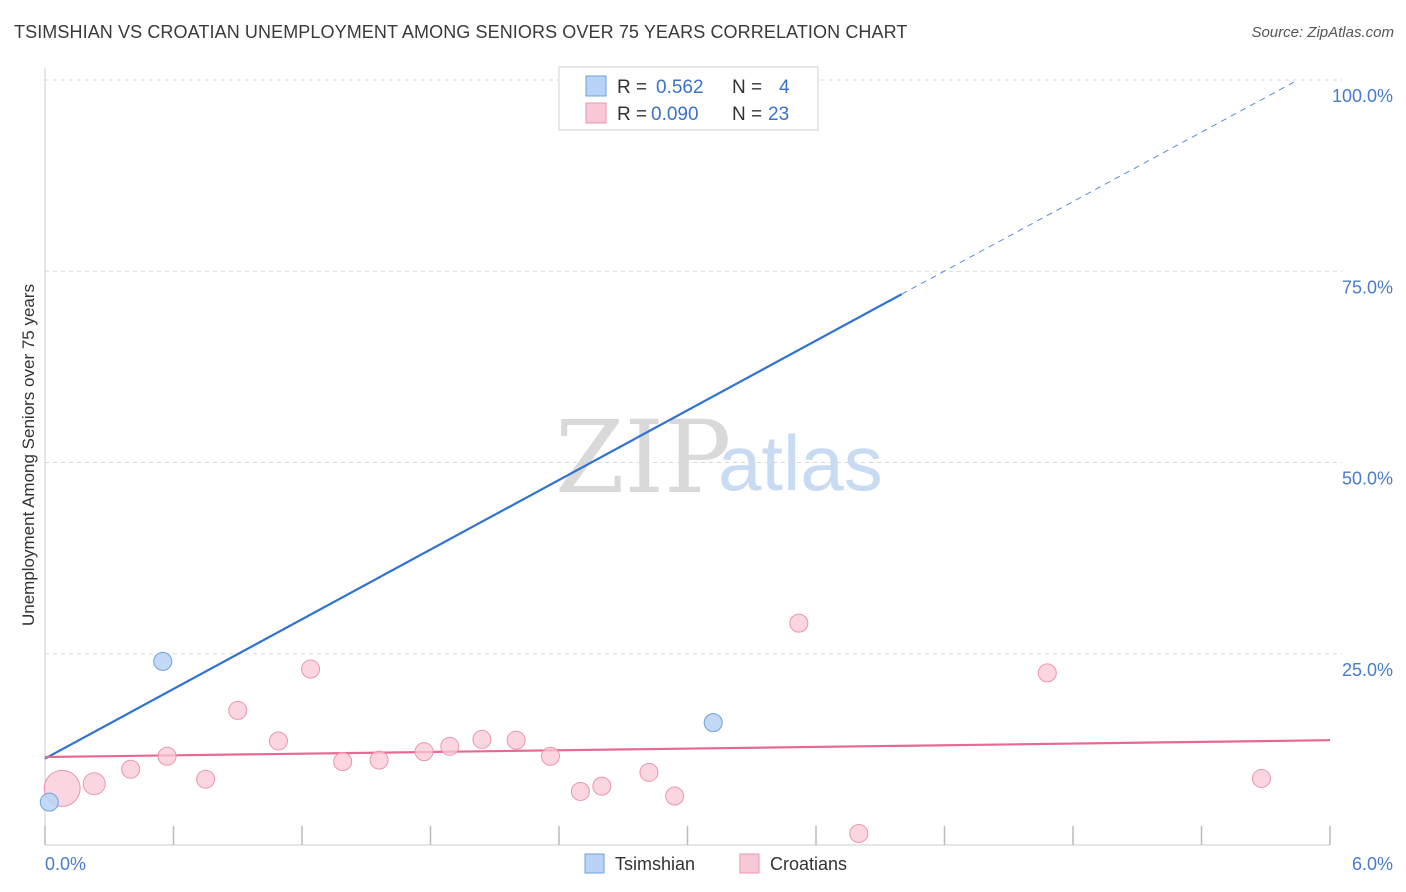  Describe the element at coordinates (778, 114) in the screenshot. I see `legend-n-value-1: 23` at that location.